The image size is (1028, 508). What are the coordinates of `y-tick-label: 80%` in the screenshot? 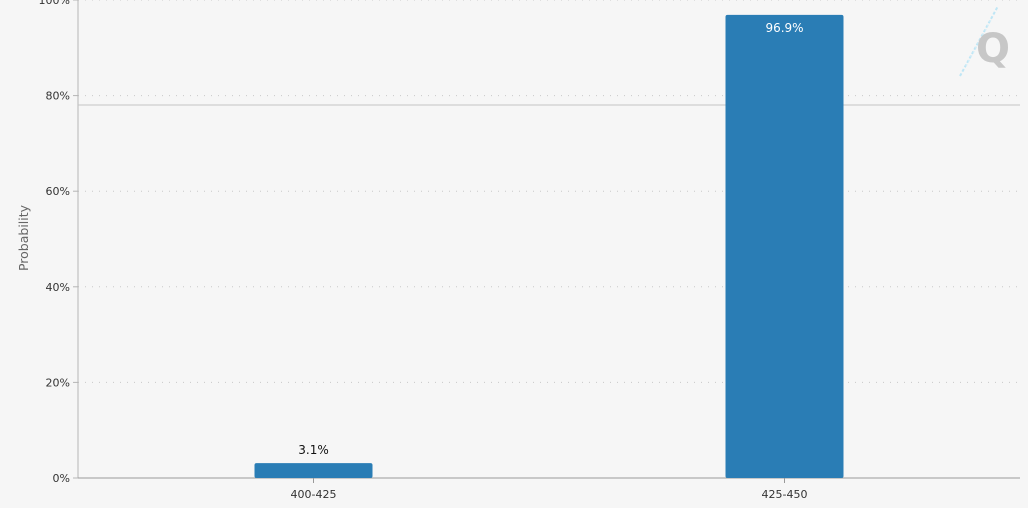 It's located at (58, 96).